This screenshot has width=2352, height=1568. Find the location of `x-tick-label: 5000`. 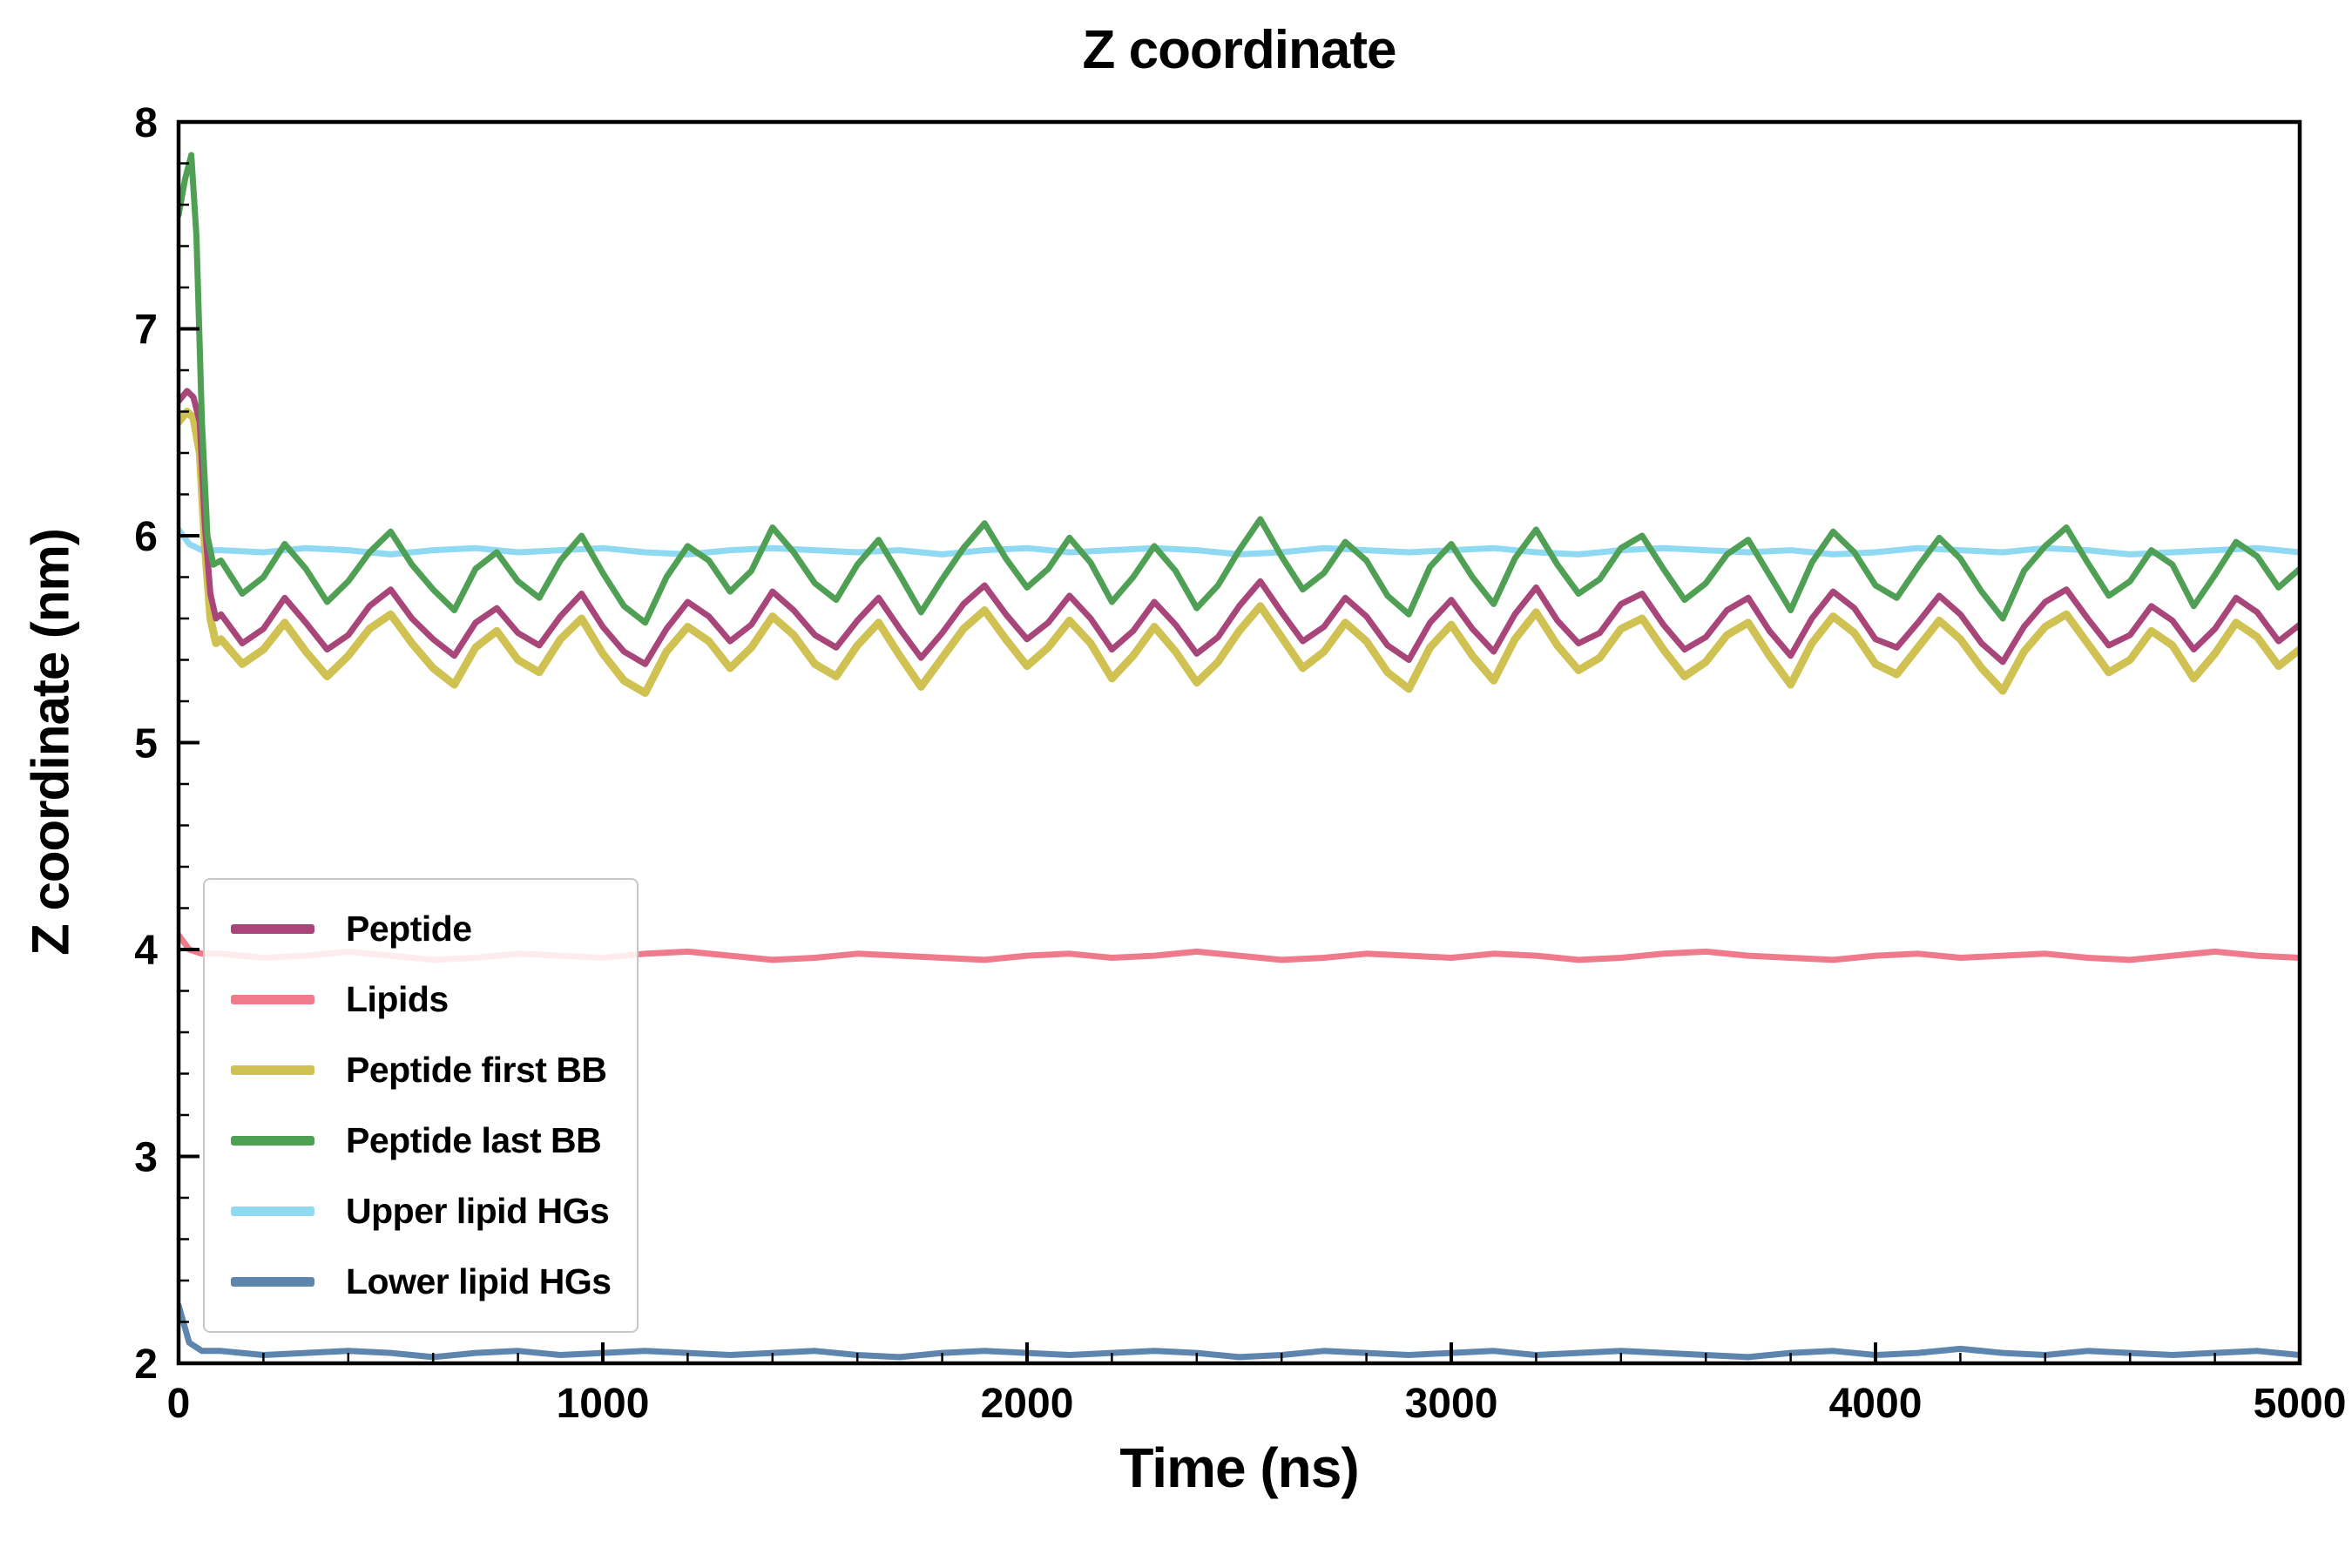

x-tick-label: 5000 is located at coordinates (2300, 1404).